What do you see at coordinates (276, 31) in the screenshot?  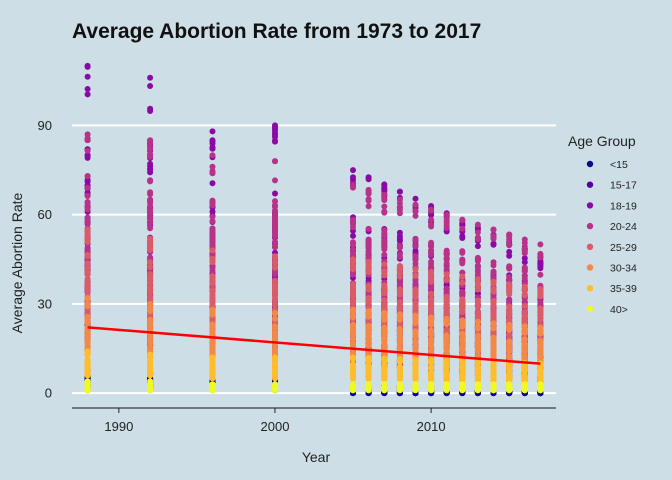 I see `chart-title: Average Abortion Rate from 1973 to 2017` at bounding box center [276, 31].